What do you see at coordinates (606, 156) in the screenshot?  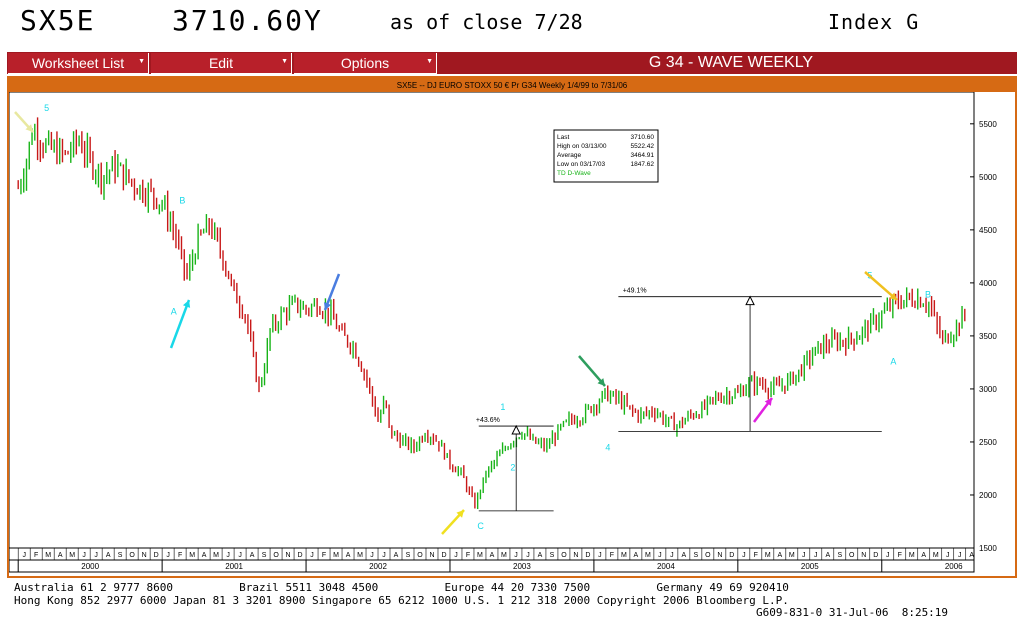 I see `legend-frame` at bounding box center [606, 156].